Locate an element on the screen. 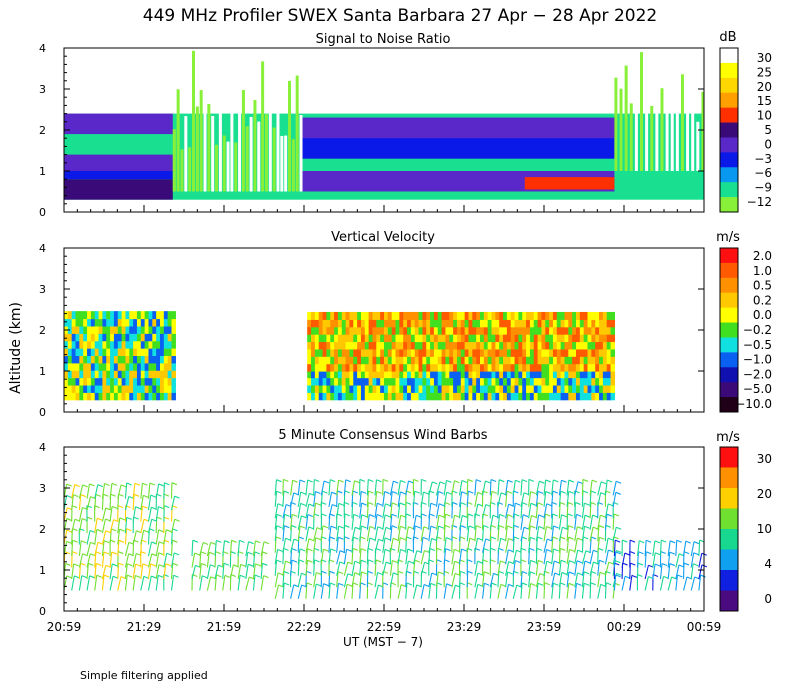  vv-field is located at coordinates (339, 356).